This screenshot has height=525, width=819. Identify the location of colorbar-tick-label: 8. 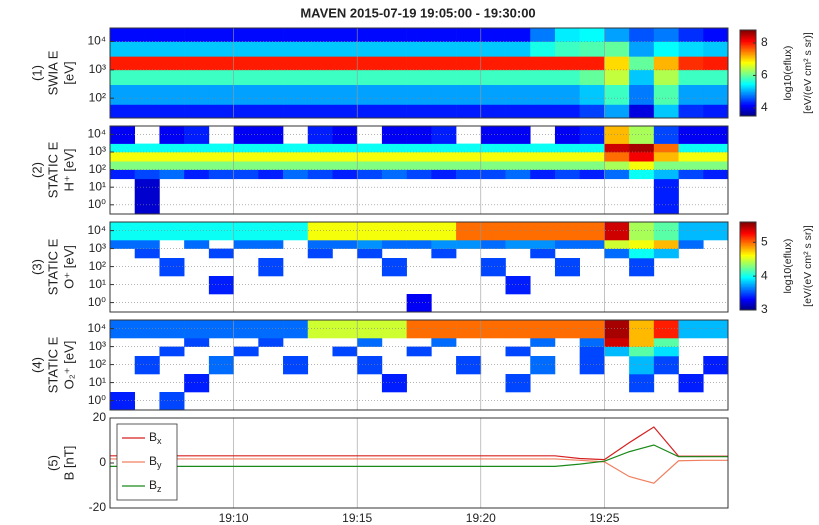
(764, 42).